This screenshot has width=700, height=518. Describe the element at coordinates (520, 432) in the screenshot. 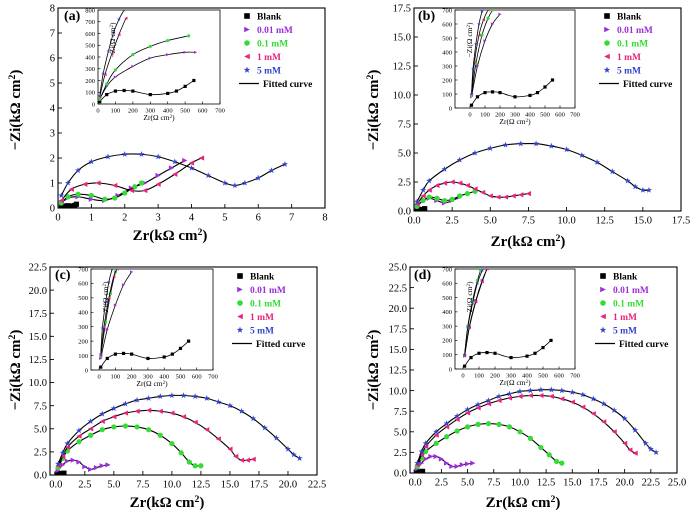

I see `panel-d-point-0-1-mm` at that location.